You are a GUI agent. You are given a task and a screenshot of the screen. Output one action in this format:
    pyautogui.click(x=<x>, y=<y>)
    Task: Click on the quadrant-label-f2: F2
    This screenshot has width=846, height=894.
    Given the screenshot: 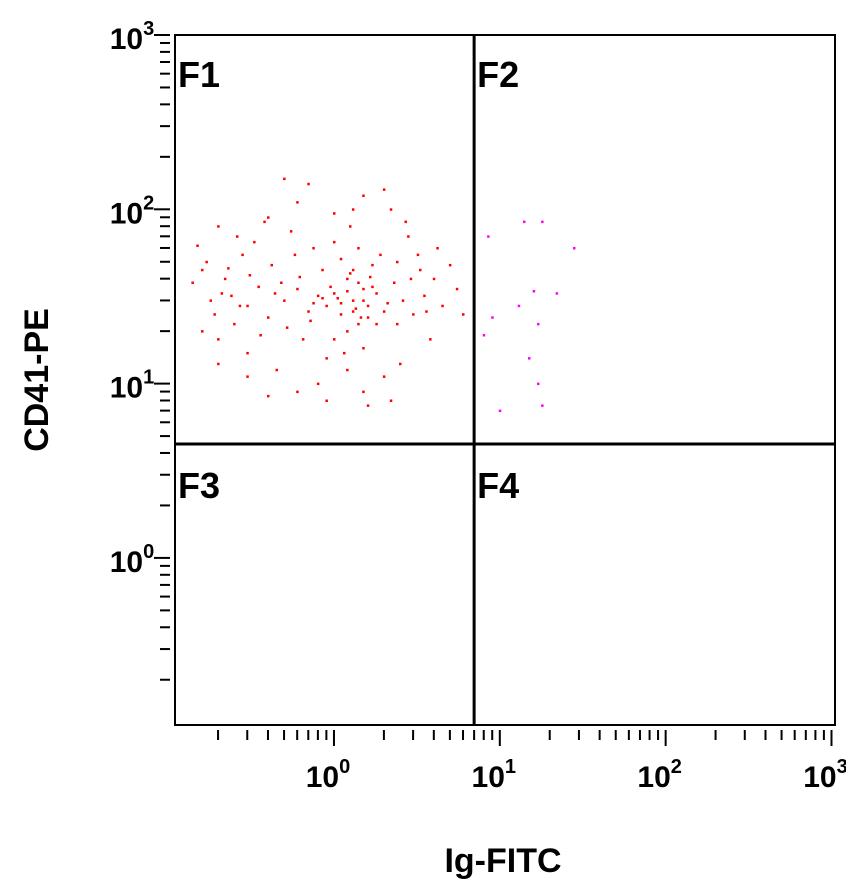 What is the action you would take?
    pyautogui.click(x=498, y=74)
    